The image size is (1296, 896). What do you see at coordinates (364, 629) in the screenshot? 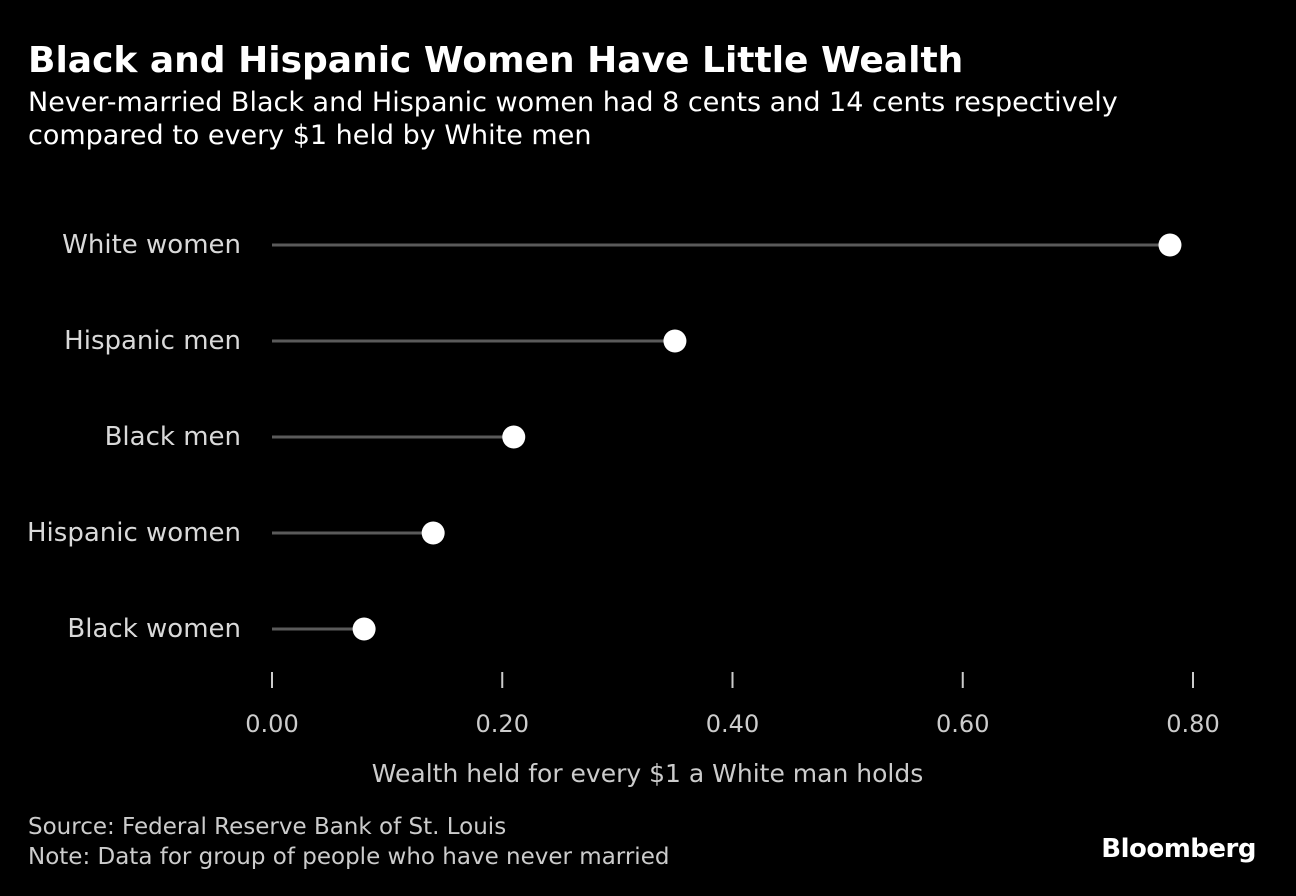
I see `dot-black-women` at bounding box center [364, 629].